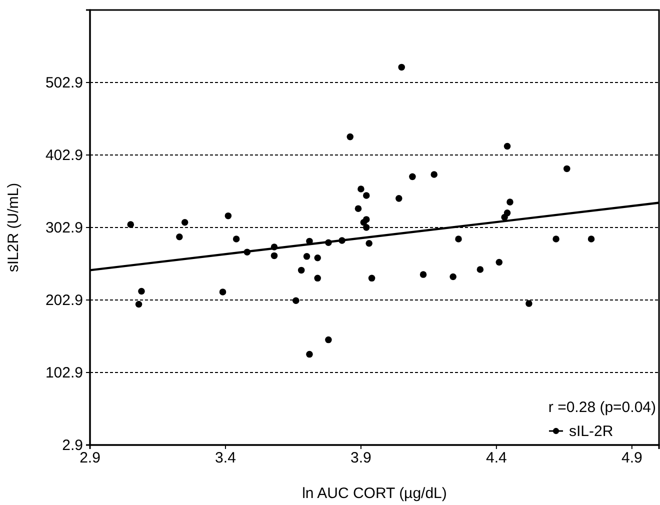 Image resolution: width=660 pixels, height=505 pixels. Describe the element at coordinates (13, 227) in the screenshot. I see `y-axis-title: sIL2R (U/mL)` at that location.